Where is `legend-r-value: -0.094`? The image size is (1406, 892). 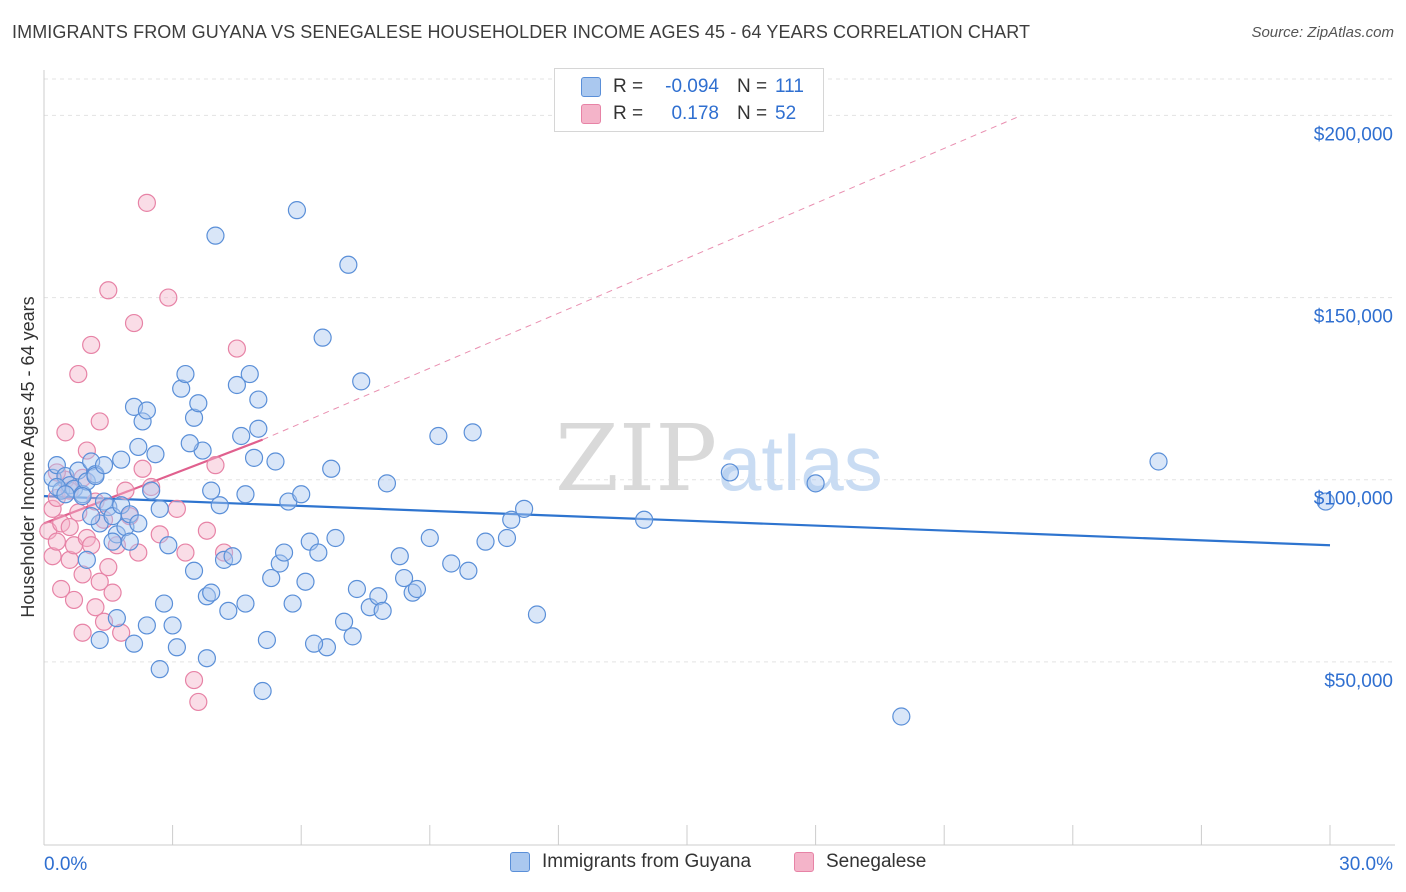 legend-r-value: -0.094 is located at coordinates (692, 86).